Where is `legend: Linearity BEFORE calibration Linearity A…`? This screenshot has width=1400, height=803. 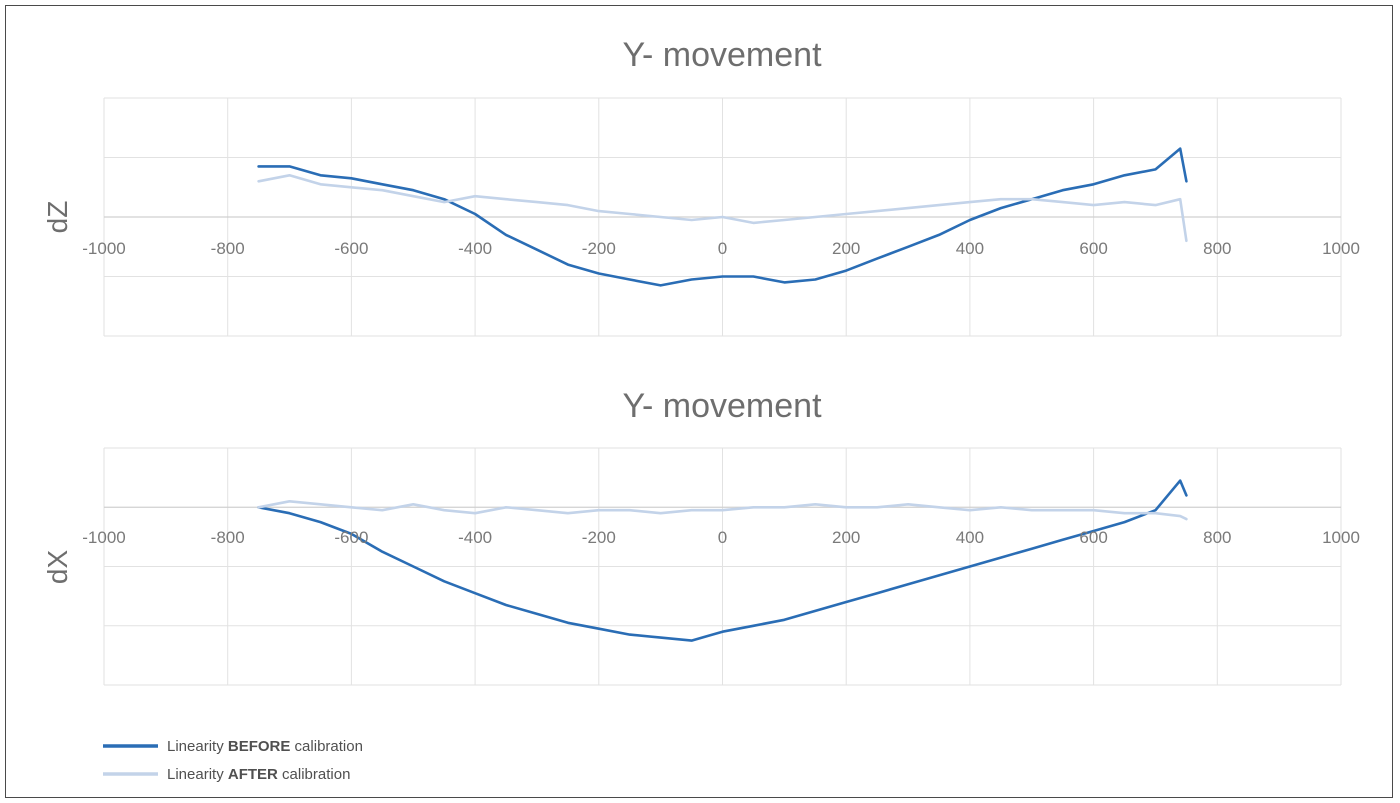 legend: Linearity BEFORE calibration Linearity A… is located at coordinates (233, 760).